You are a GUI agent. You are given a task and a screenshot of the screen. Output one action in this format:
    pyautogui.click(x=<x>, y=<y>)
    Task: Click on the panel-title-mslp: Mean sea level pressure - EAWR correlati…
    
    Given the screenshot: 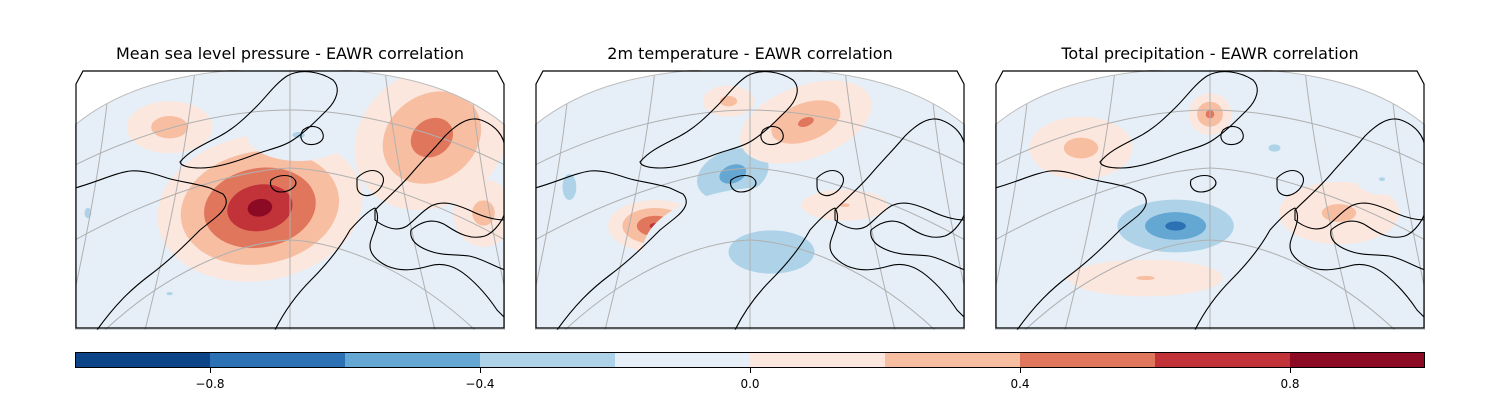 What is the action you would take?
    pyautogui.click(x=290, y=53)
    